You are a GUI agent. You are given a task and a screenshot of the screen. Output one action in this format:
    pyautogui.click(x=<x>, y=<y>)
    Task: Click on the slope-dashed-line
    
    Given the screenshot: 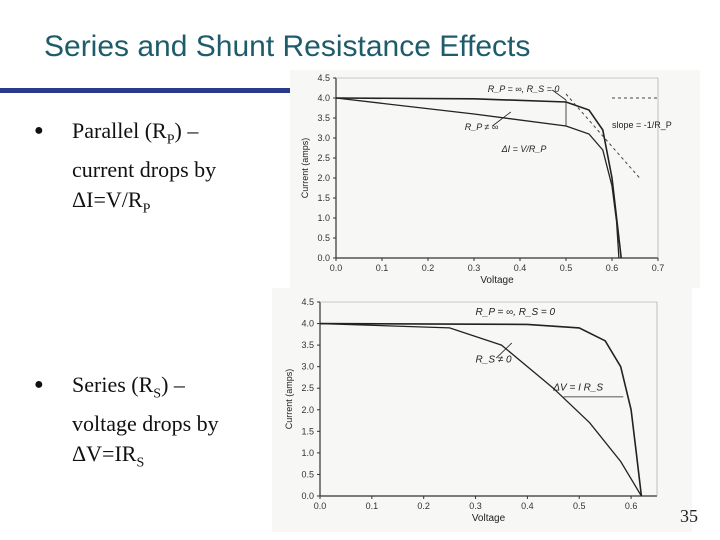 What is the action you would take?
    pyautogui.click(x=602, y=136)
    